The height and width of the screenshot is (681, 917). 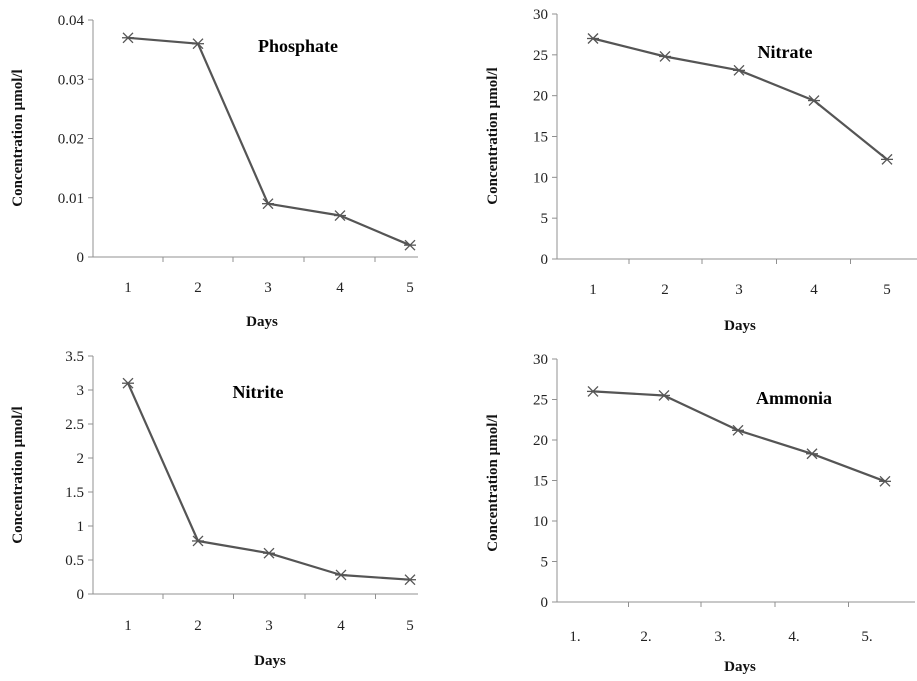 What do you see at coordinates (258, 392) in the screenshot?
I see `chart-title: Nitrite` at bounding box center [258, 392].